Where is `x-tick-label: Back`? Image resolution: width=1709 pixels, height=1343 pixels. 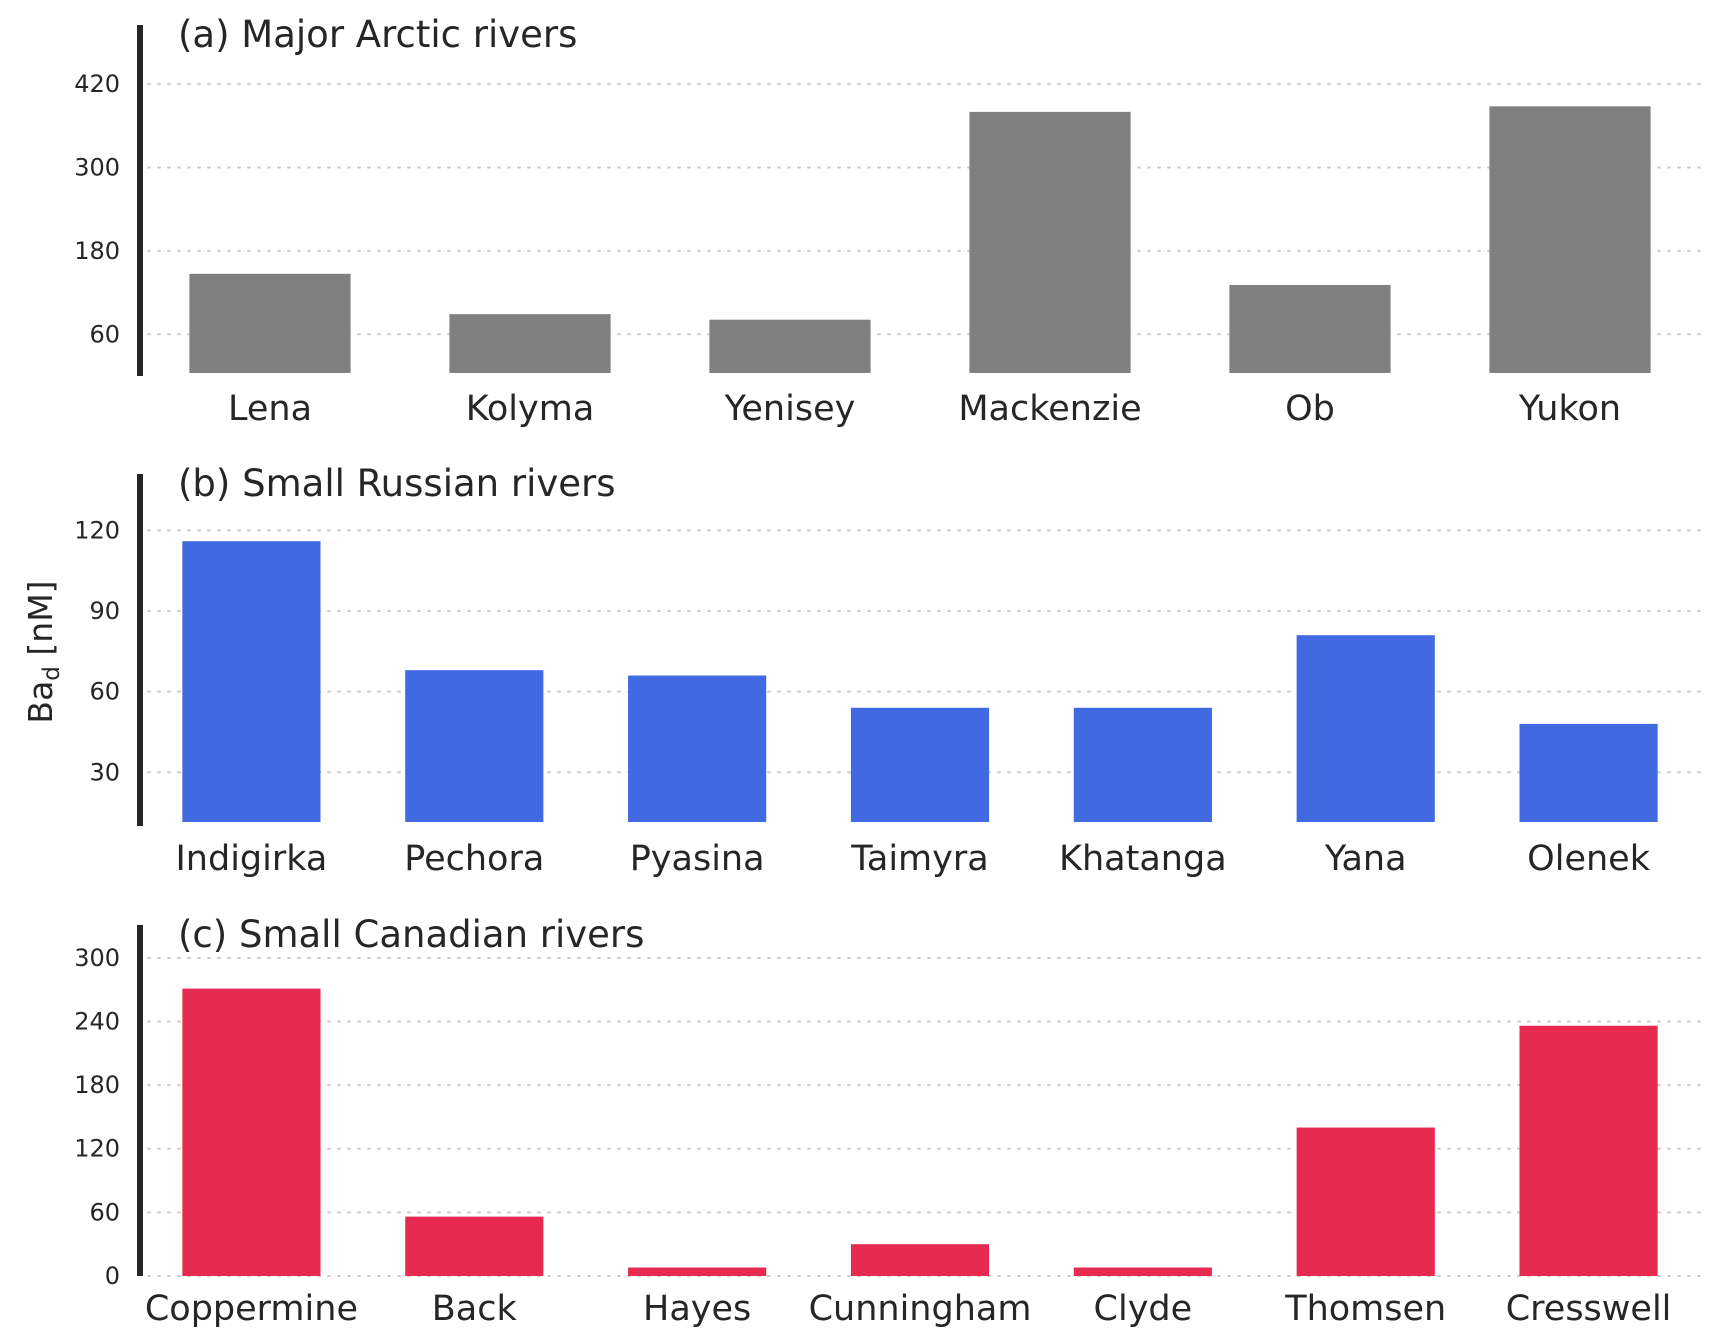
x-tick-label: Back is located at coordinates (475, 1309).